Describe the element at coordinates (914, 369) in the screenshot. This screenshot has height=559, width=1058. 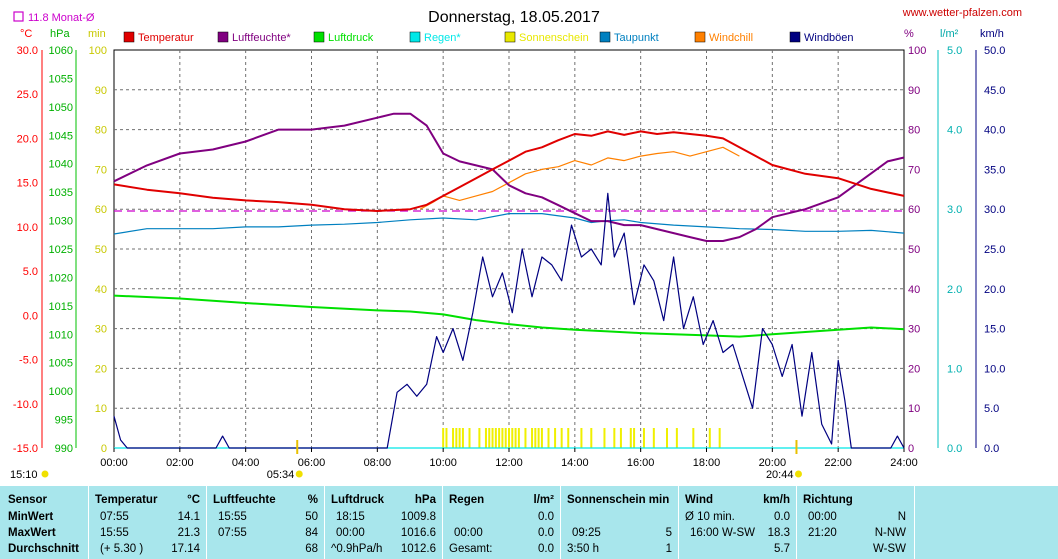
I see `humidity-tick-label: 20` at that location.